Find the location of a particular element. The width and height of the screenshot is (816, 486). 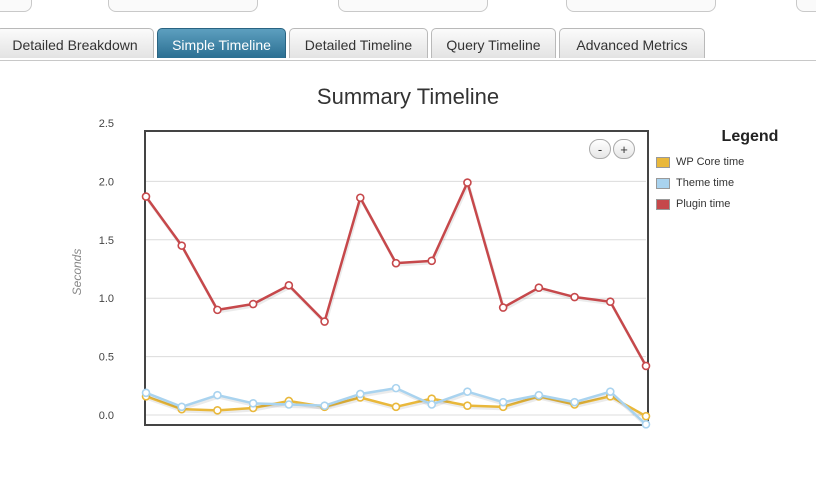

tab-query-timeline: Query Timeline is located at coordinates (493, 43).